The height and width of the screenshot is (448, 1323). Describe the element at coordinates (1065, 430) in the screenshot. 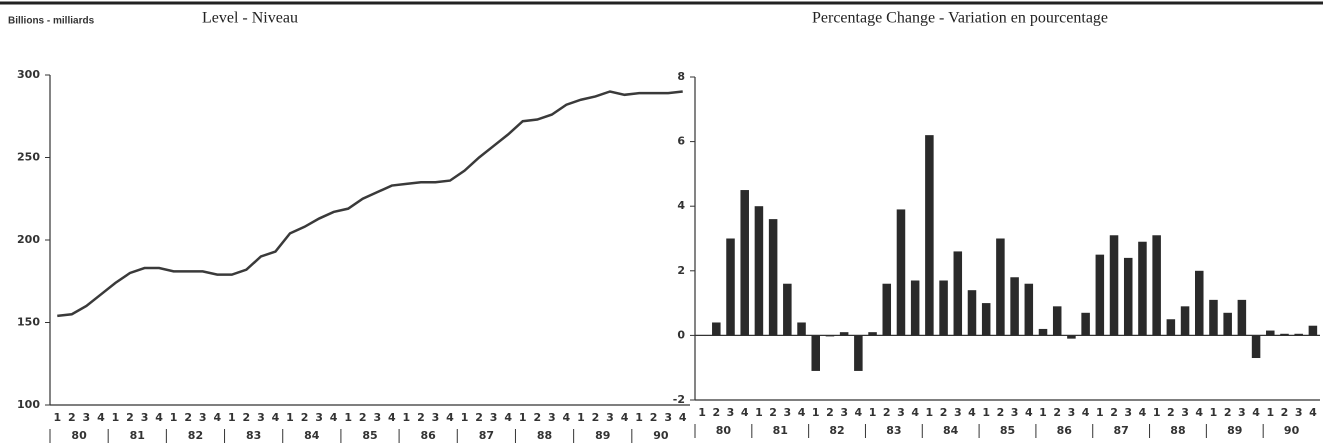

I see `group-label: 86` at that location.